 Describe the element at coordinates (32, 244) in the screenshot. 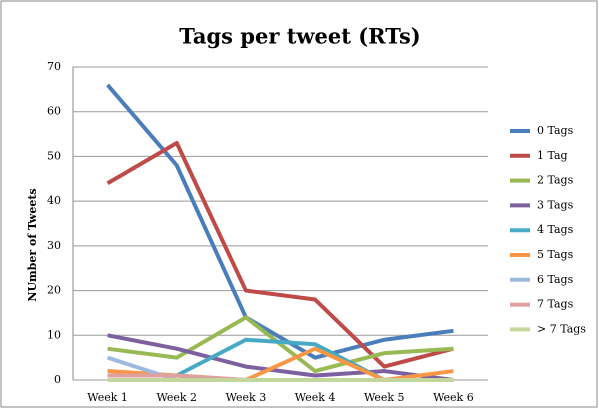

I see `y-axis-label: NUmber of Tweets` at that location.